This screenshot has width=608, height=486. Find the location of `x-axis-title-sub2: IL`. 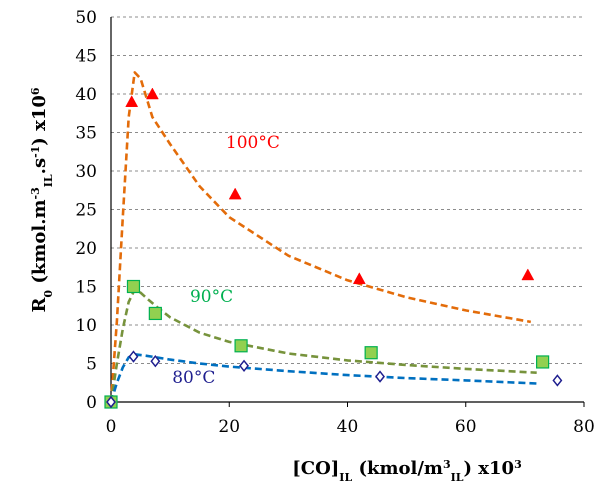

x-axis-title-sub2: IL is located at coordinates (457, 477).